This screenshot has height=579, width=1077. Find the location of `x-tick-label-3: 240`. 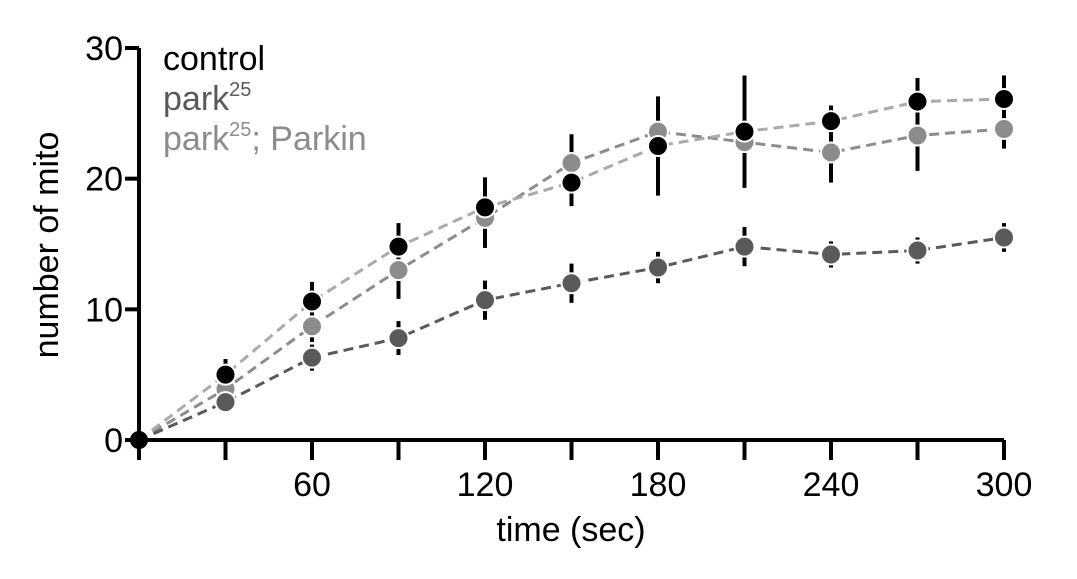

x-tick-label-3: 240 is located at coordinates (831, 485).